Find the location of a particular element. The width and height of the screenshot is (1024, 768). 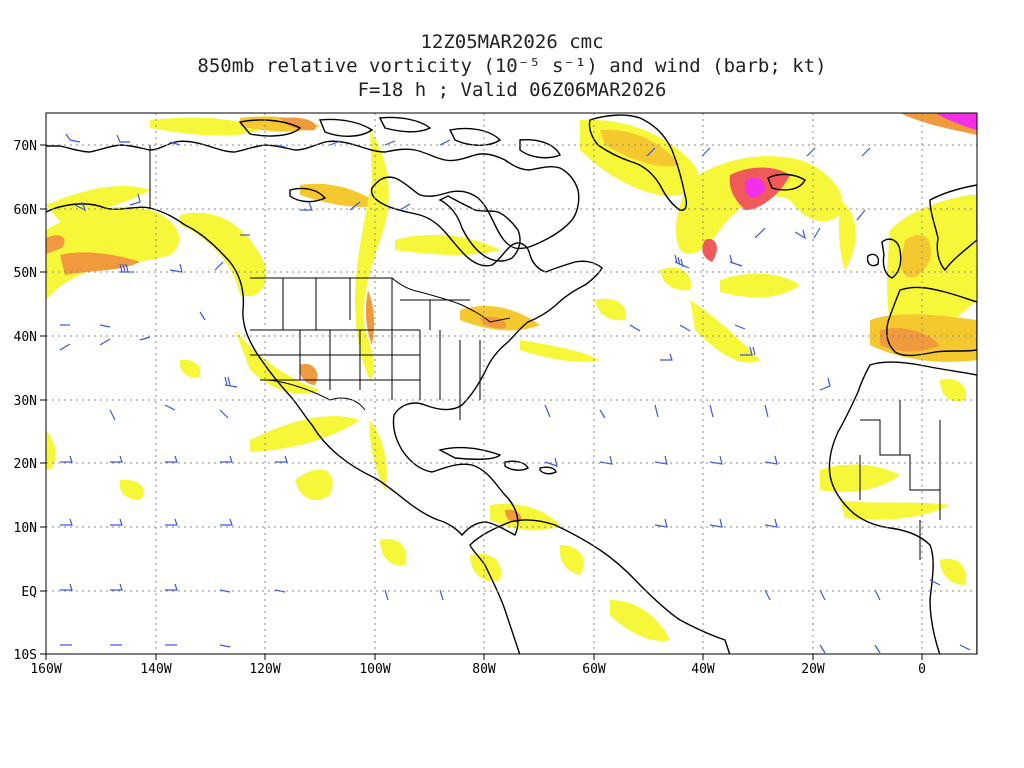

lat-label-50n: 50N is located at coordinates (25, 273).